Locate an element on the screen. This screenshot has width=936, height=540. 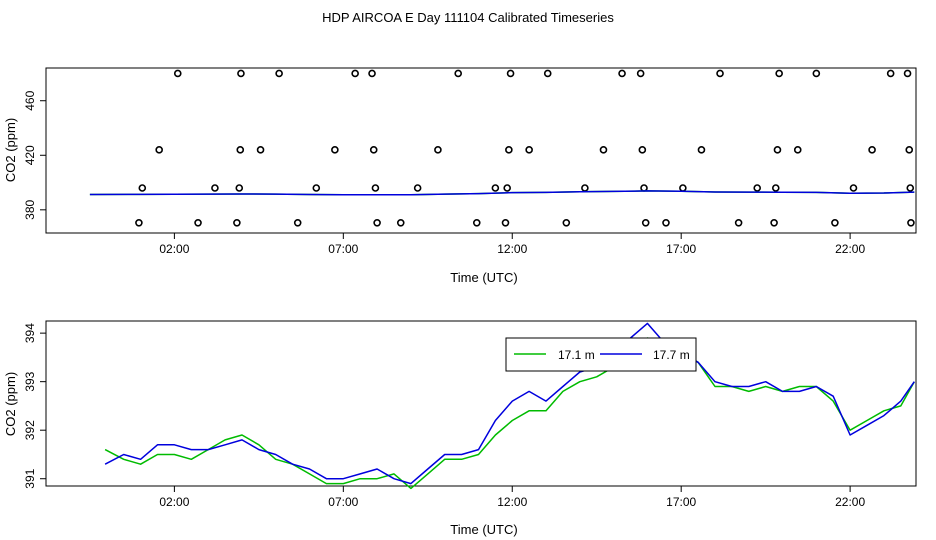
top-x-axis-label: Time (UTC) is located at coordinates (483, 277).